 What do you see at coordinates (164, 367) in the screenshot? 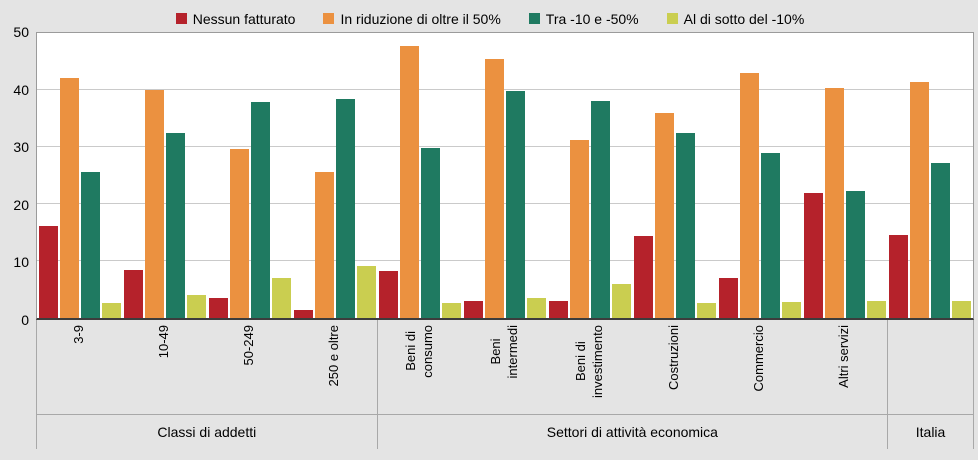
I see `category-cell: 10-49` at bounding box center [164, 367].